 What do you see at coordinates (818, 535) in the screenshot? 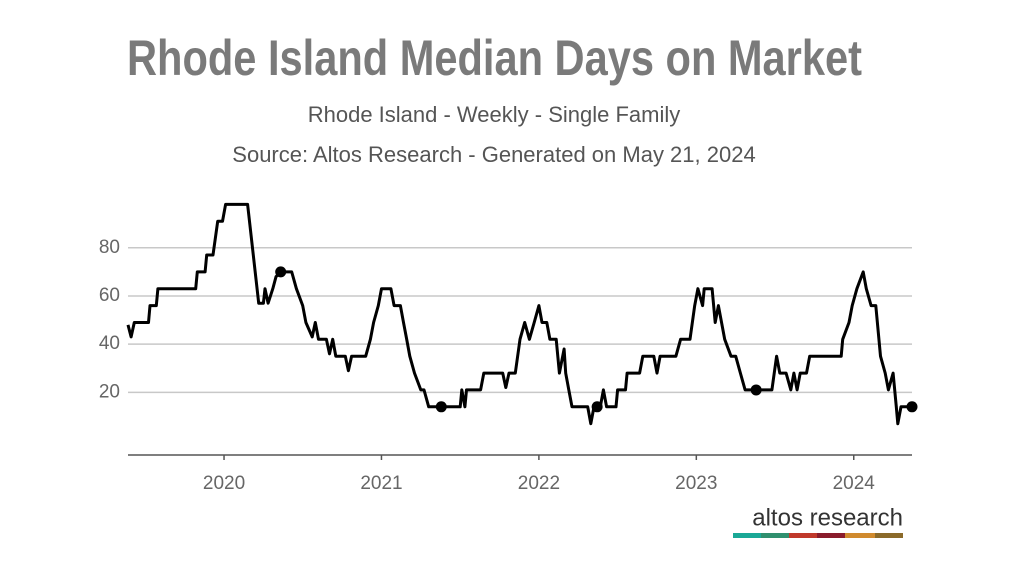
I see `brand-bar` at bounding box center [818, 535].